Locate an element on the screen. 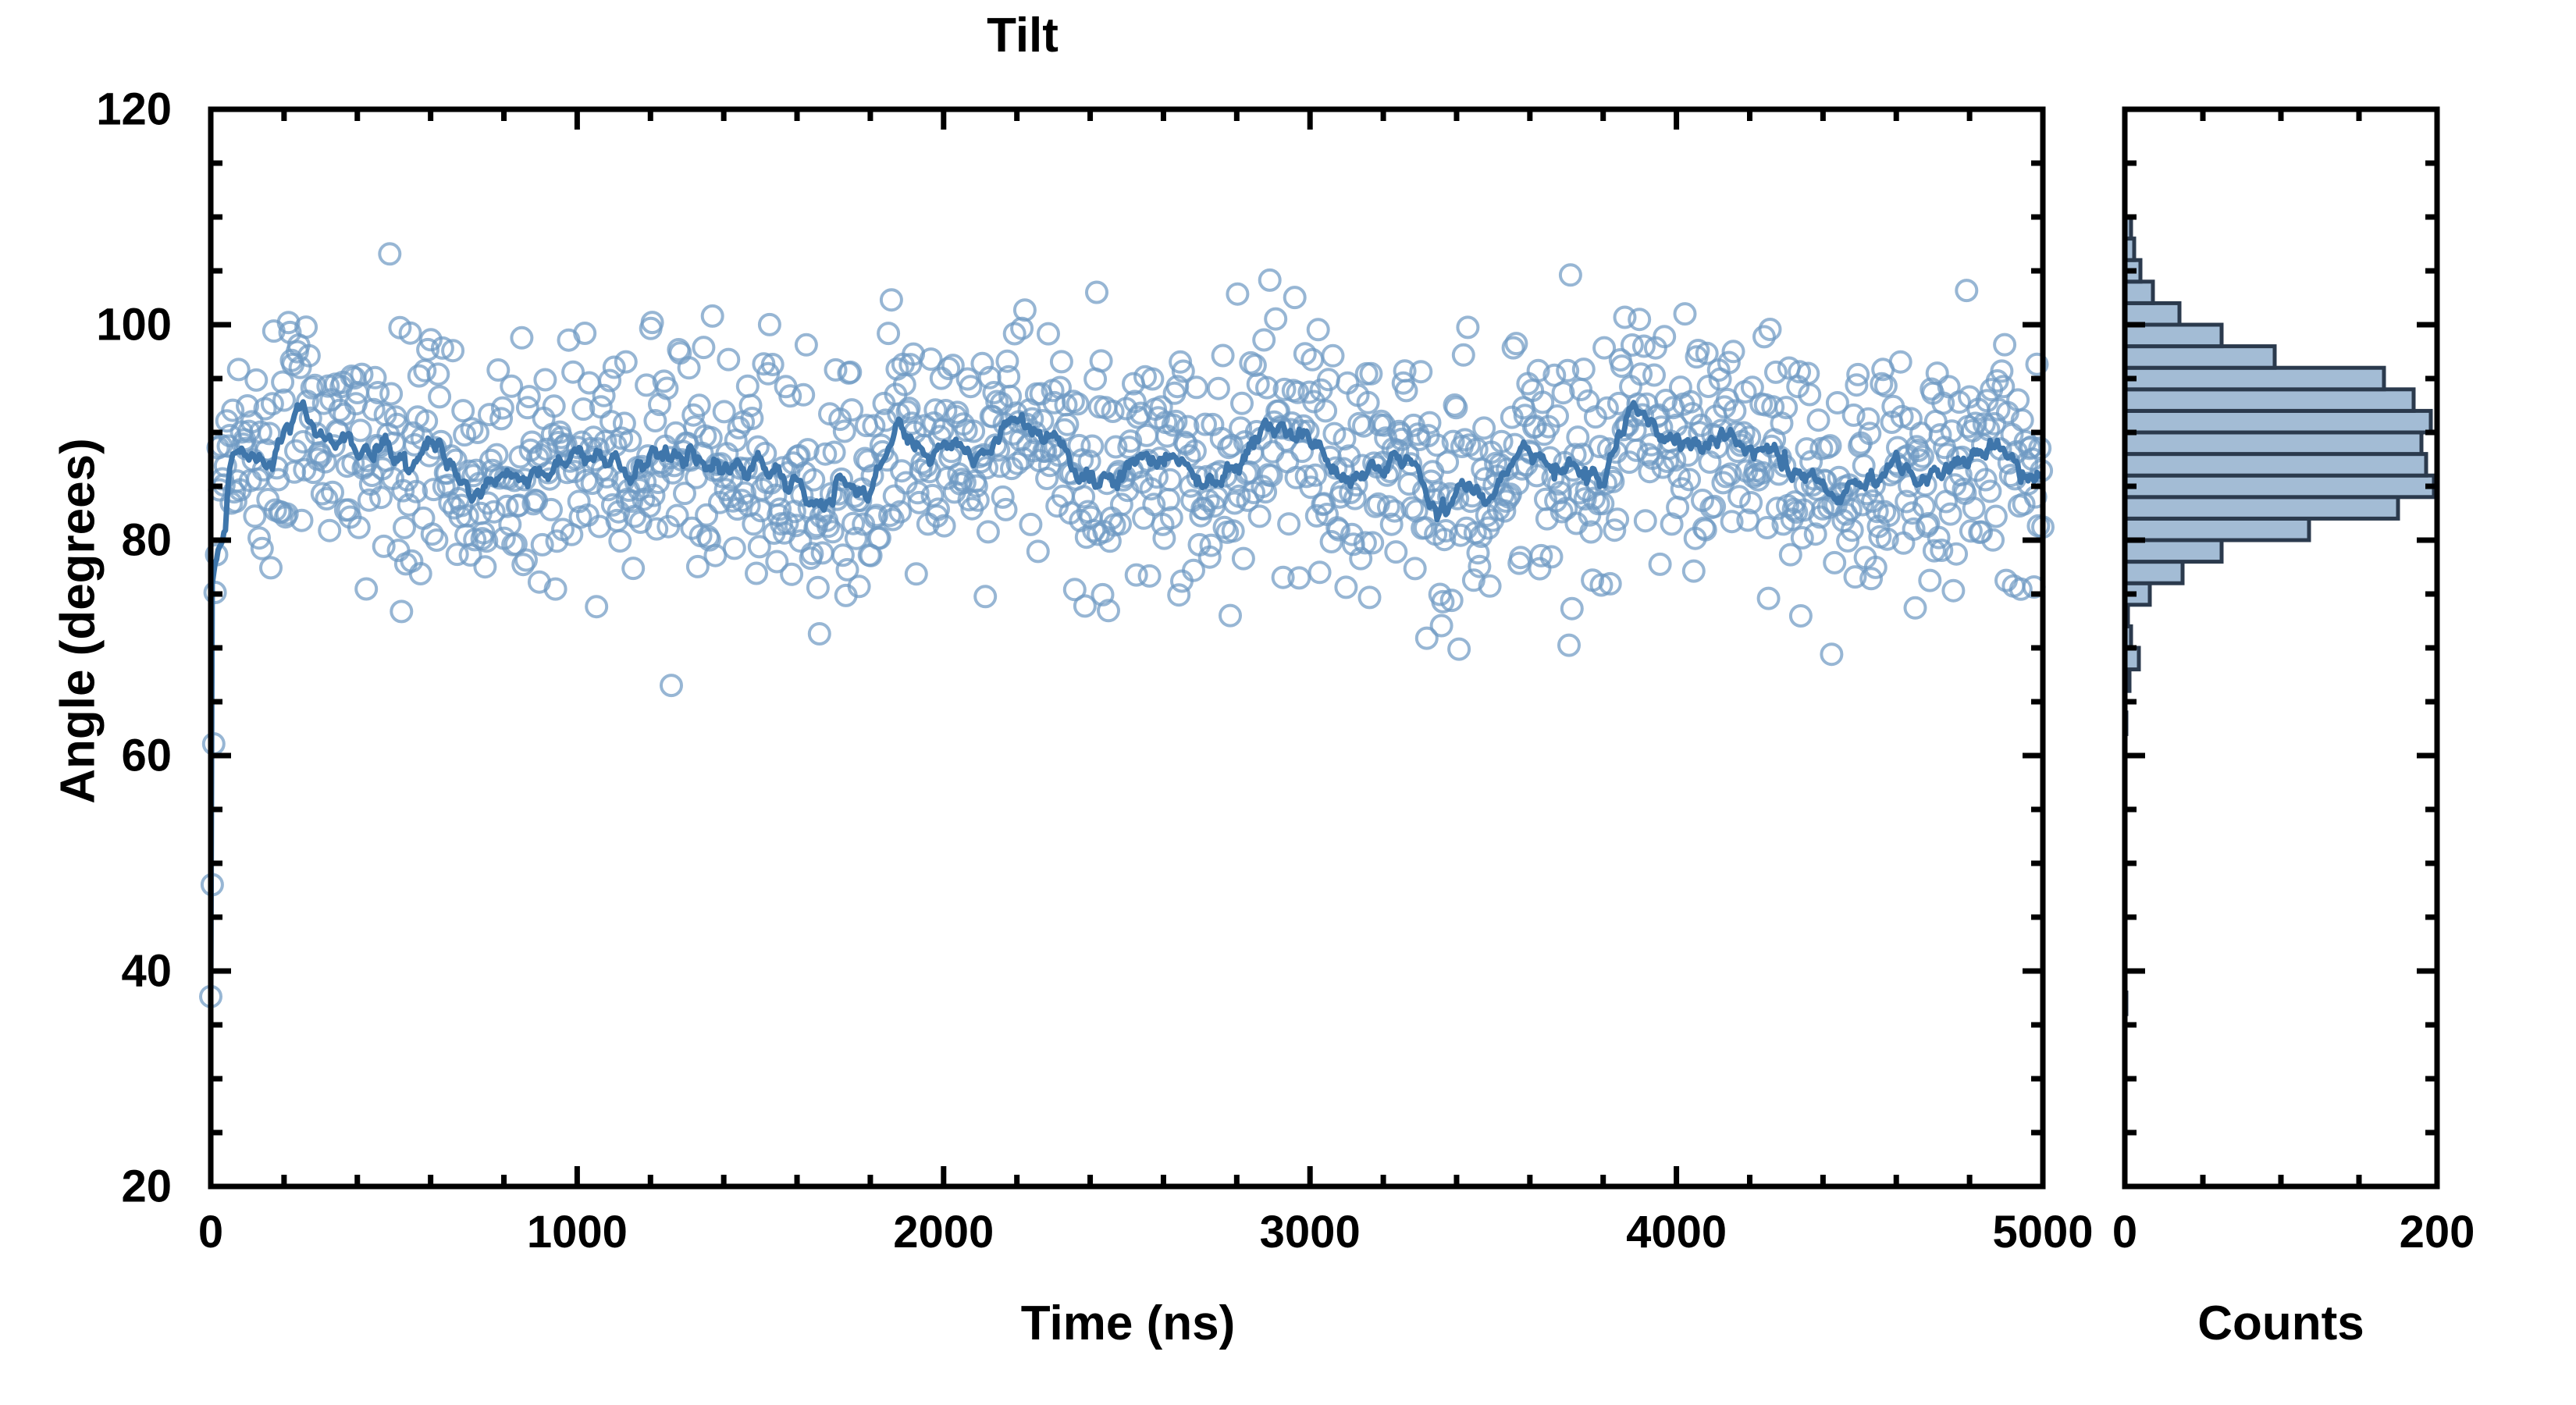  y-tick-label-80: 80 is located at coordinates (146, 540).